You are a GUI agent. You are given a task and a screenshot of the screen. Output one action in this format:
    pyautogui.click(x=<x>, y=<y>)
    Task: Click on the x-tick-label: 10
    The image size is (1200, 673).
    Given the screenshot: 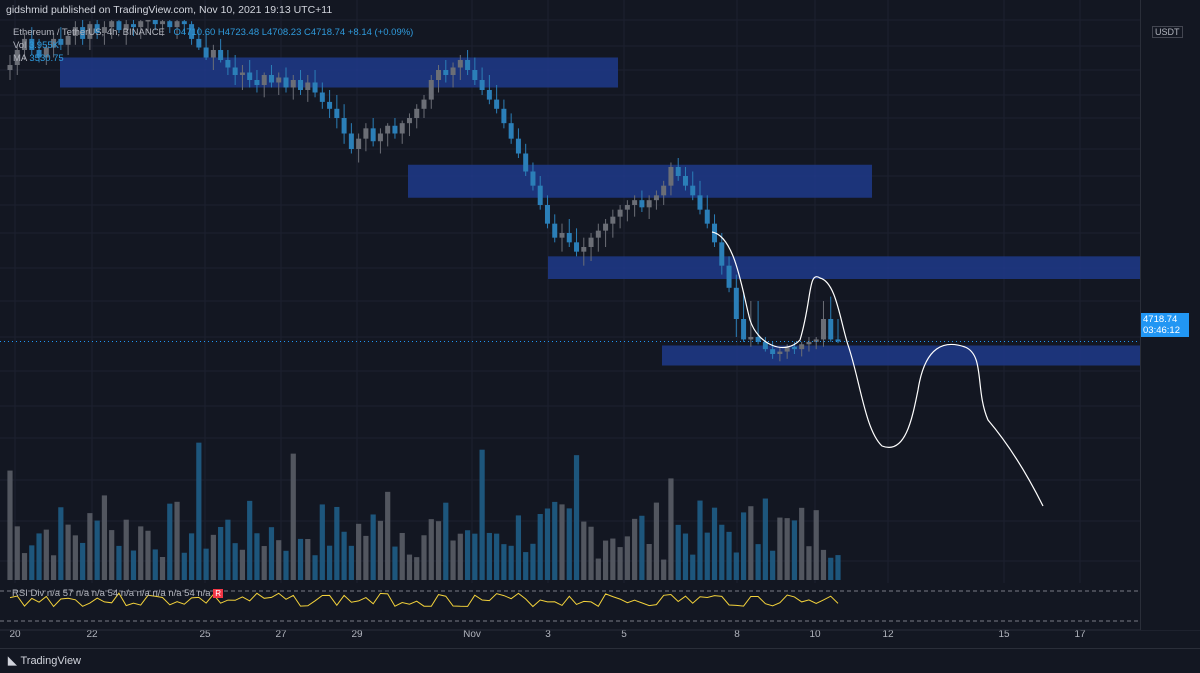 What is the action you would take?
    pyautogui.click(x=815, y=634)
    